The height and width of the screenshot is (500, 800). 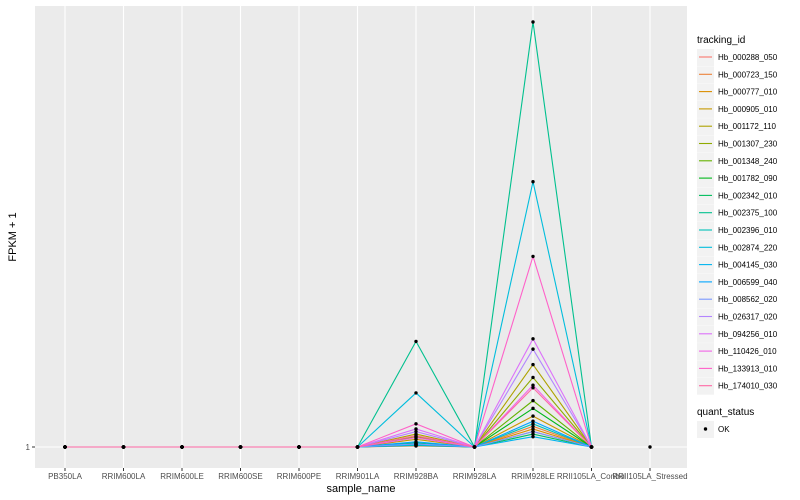 I want to click on x-tick-label: RRIM600LE, so click(x=182, y=476).